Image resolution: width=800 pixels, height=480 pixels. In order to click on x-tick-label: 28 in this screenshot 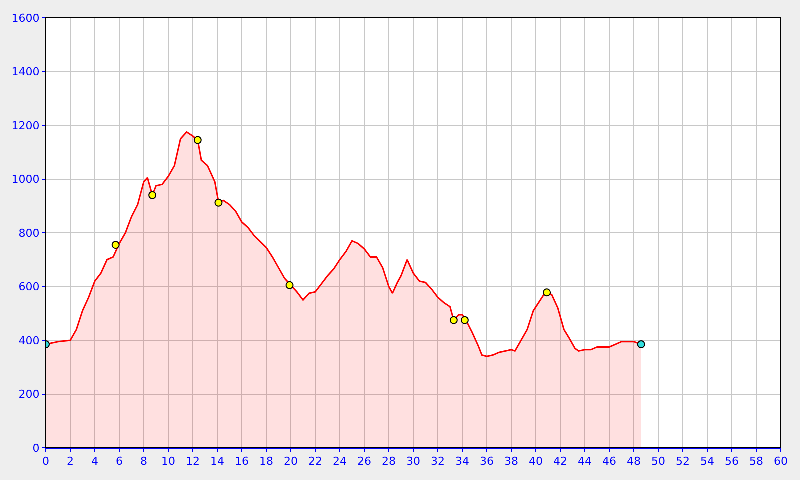, I will do `click(389, 461)`.